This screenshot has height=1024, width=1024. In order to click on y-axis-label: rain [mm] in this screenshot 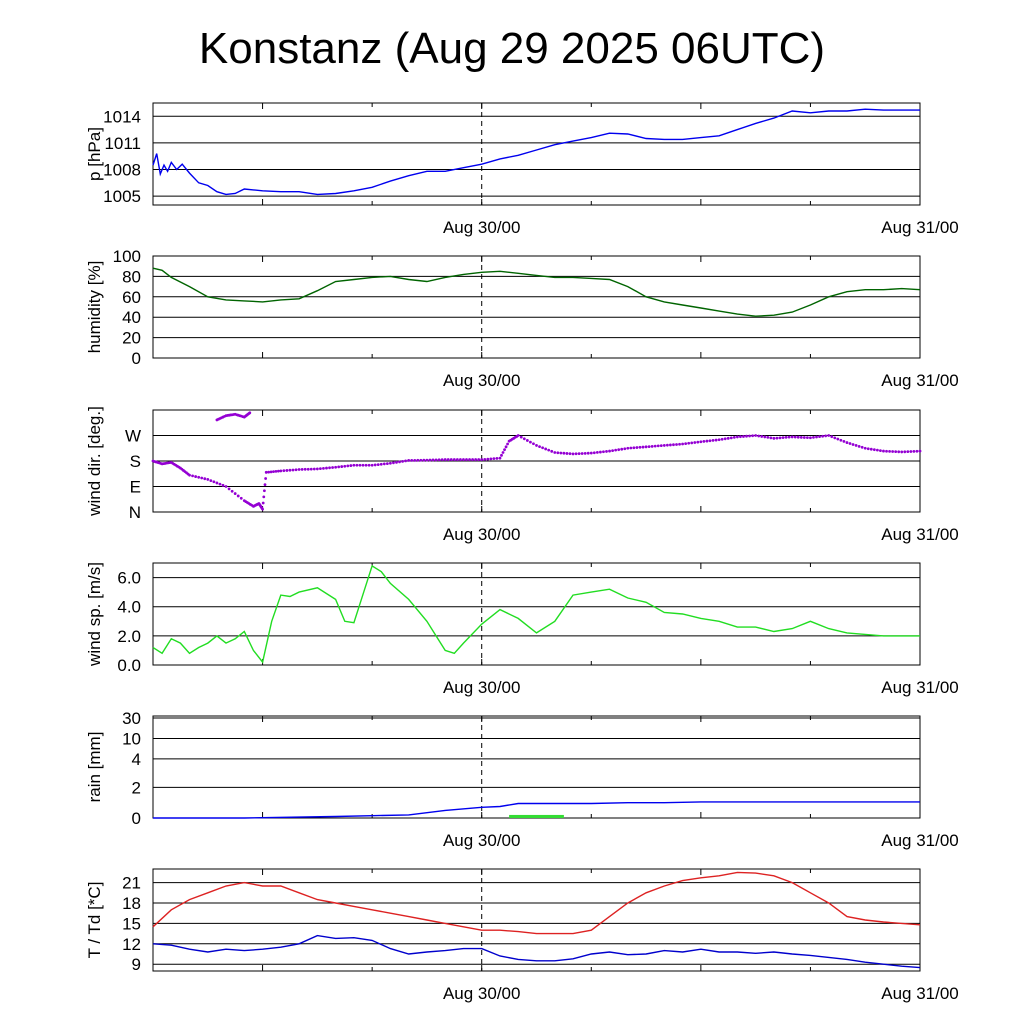, I will do `click(94, 767)`.